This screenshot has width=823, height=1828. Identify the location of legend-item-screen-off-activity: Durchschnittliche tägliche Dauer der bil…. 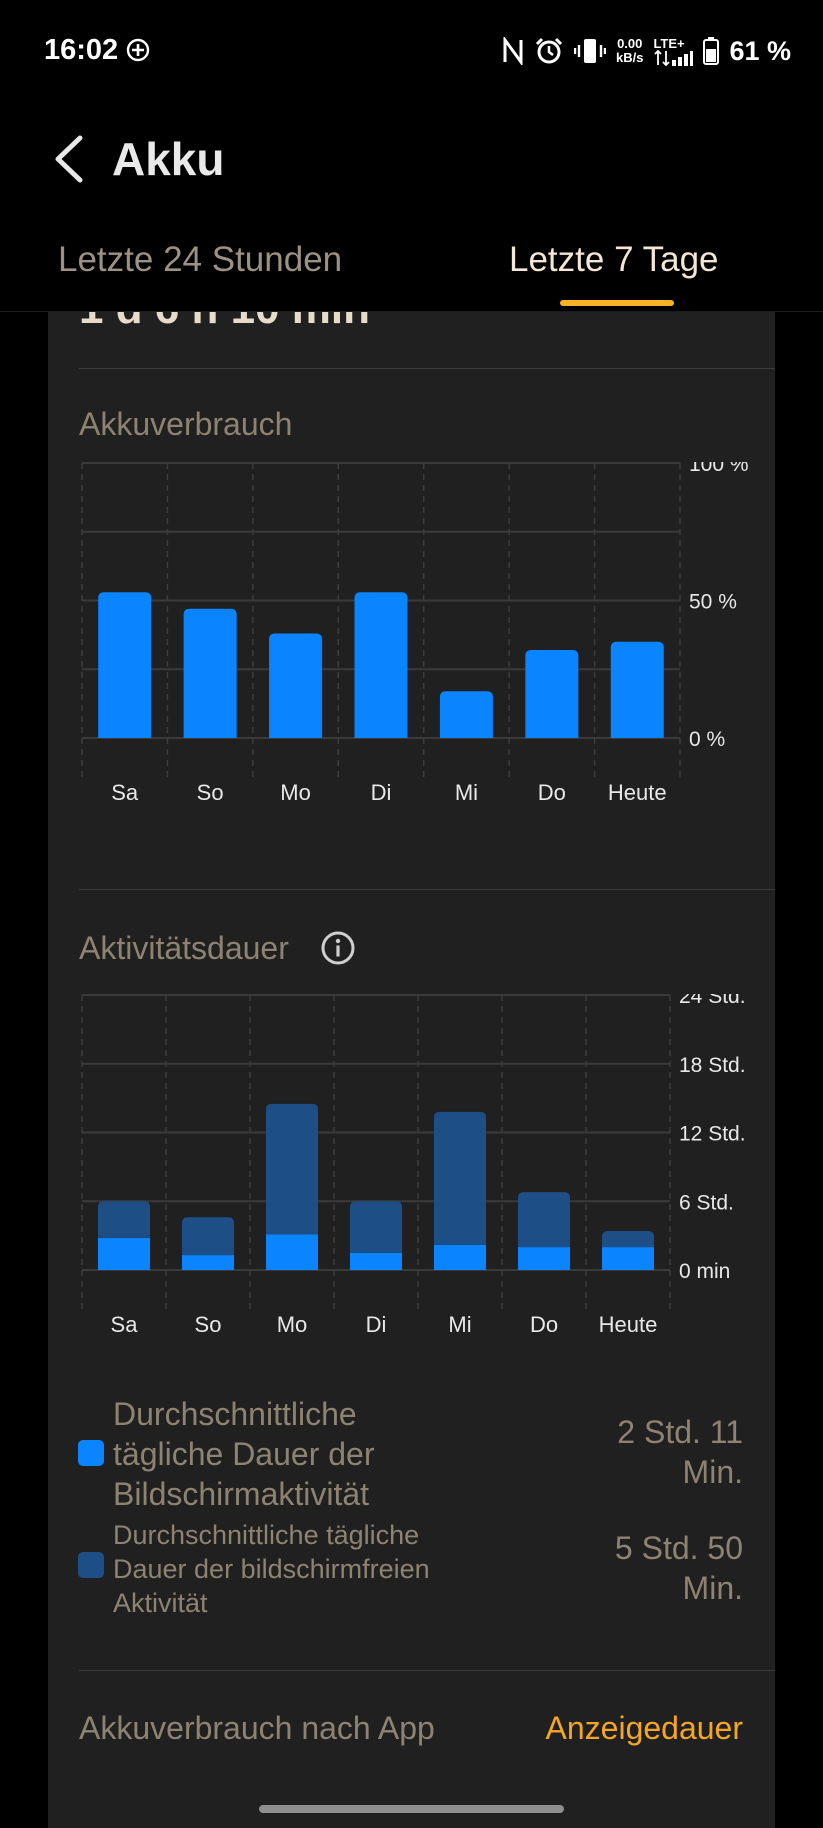
(411, 1568).